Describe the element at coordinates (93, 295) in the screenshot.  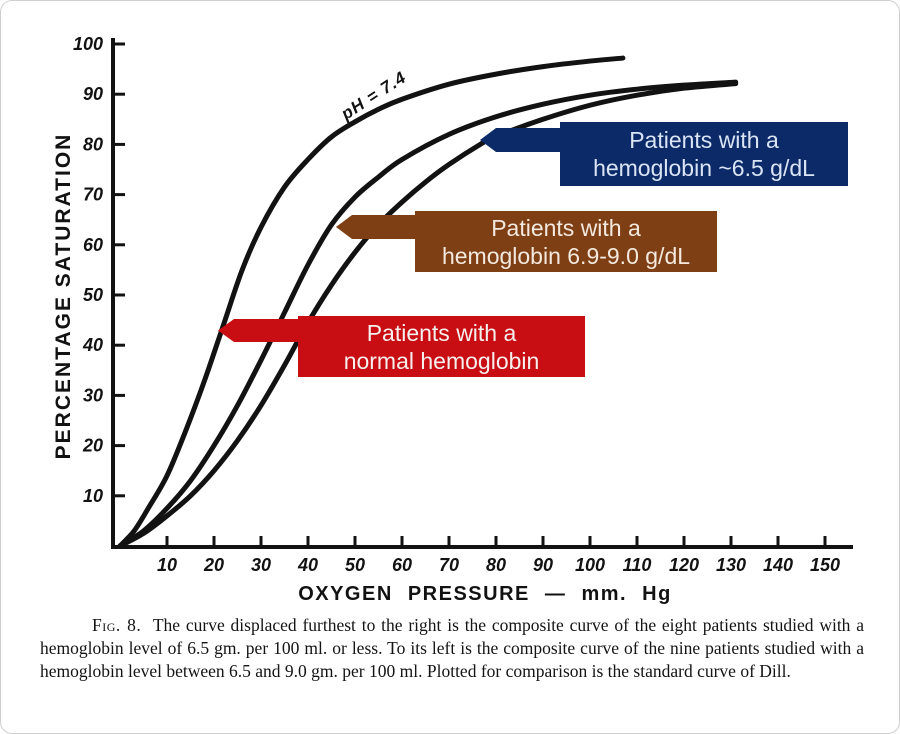
I see `y-tick-label: 50` at that location.